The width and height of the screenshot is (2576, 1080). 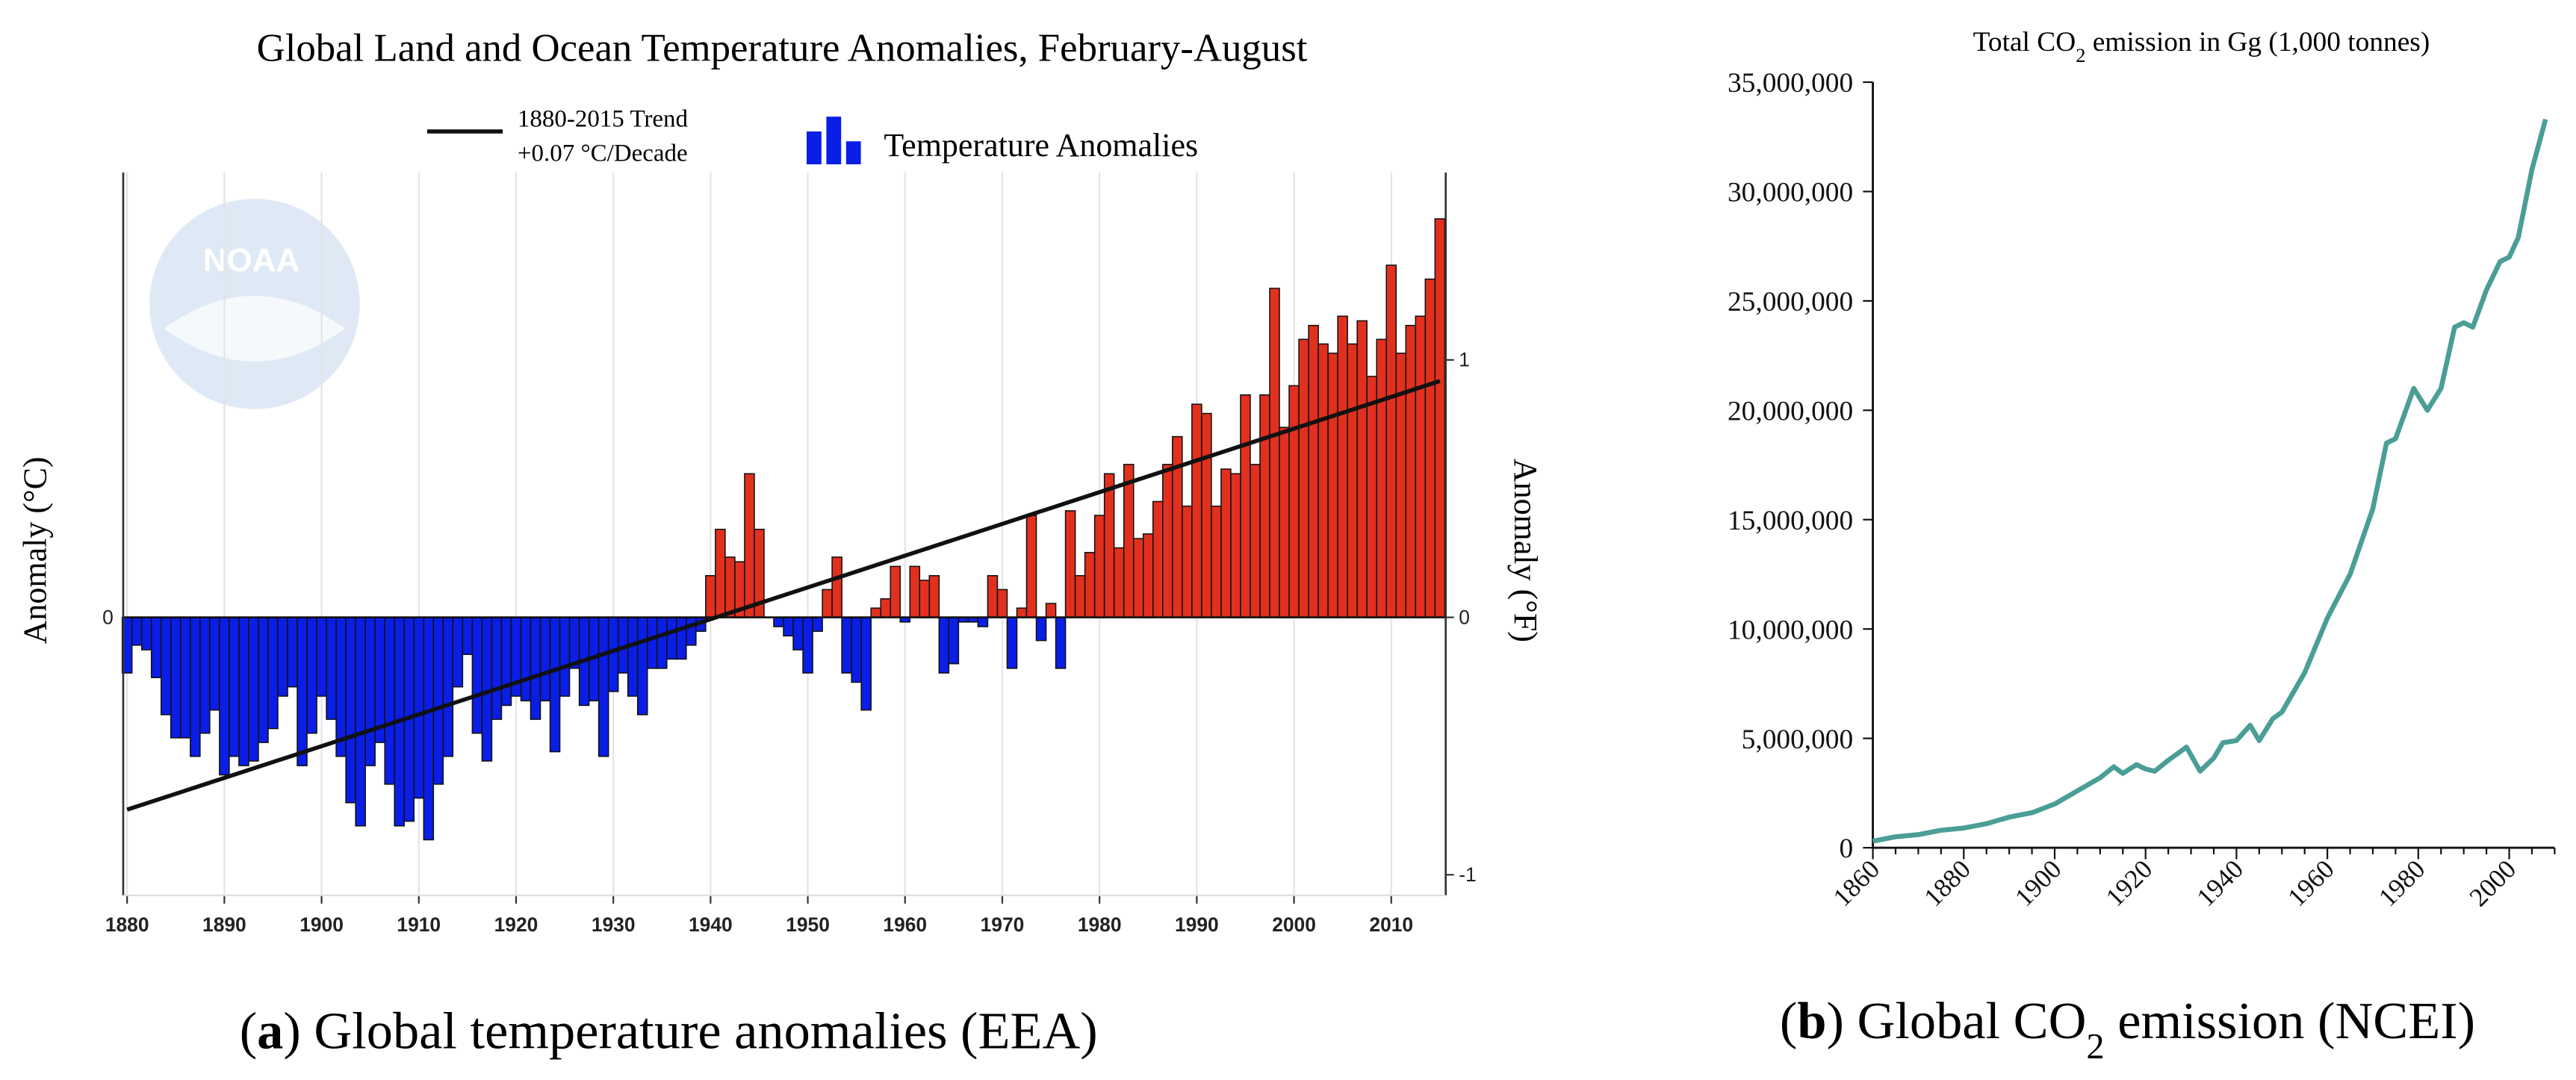 I want to click on legend-swatch, so click(x=834, y=140).